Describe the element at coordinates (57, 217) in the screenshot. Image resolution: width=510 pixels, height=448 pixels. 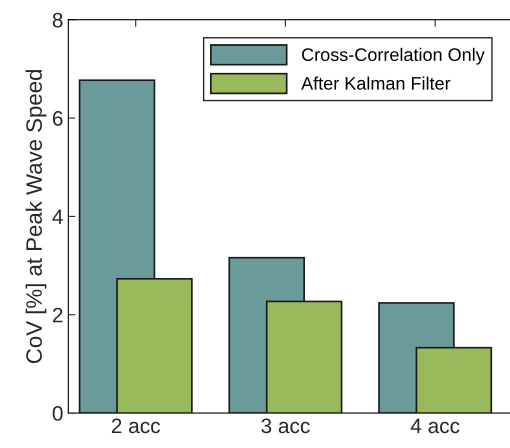
I see `y-tick-label: 4` at that location.